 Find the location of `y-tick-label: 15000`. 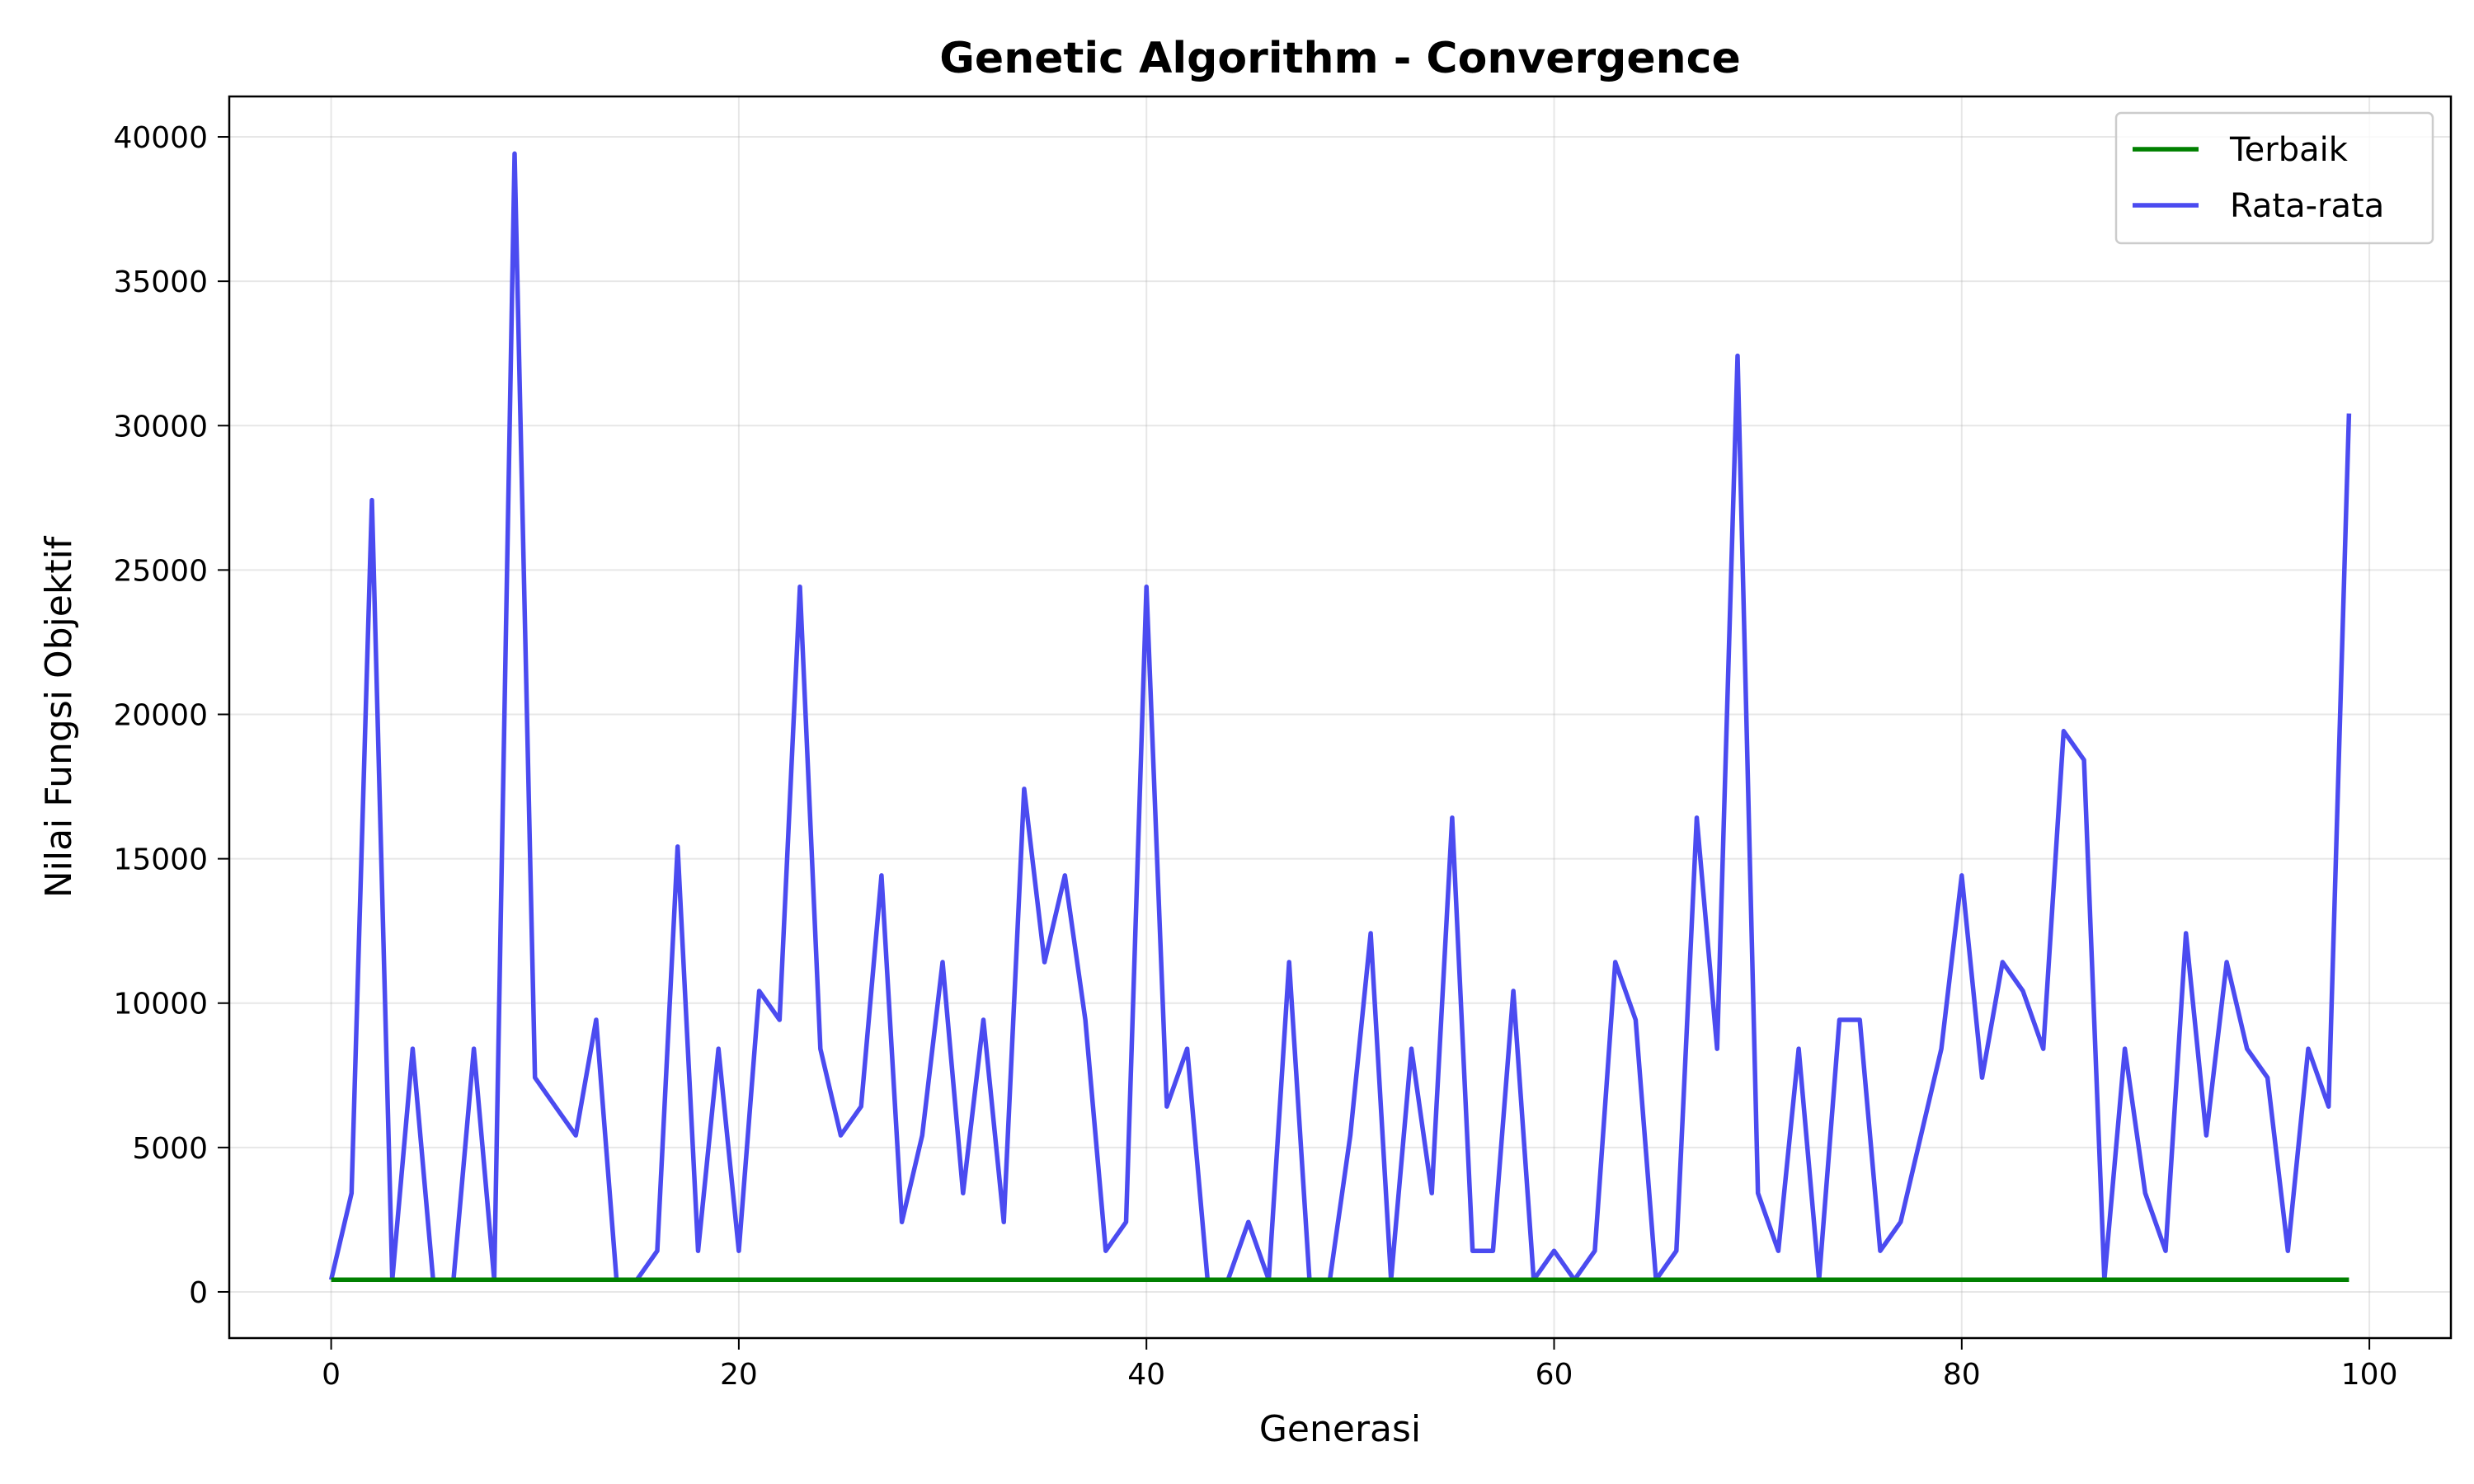

y-tick-label: 15000 is located at coordinates (160, 860).